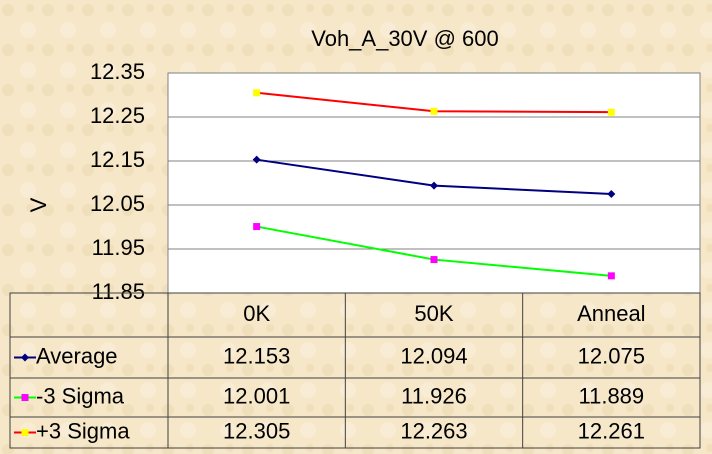 The height and width of the screenshot is (454, 712). I want to click on y-tick-label: 12.15, so click(117, 159).